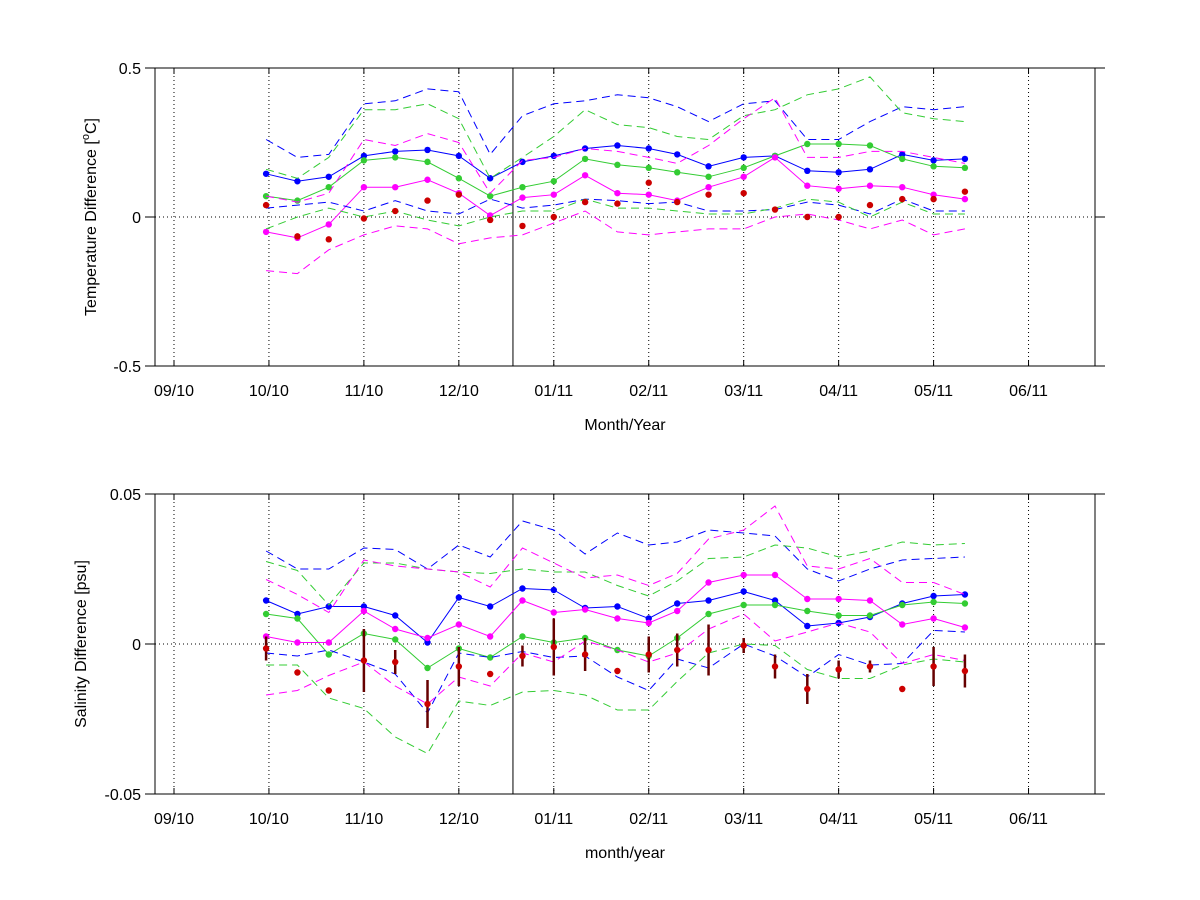  I want to click on temperature-y-tick-label: -0.5, so click(127, 367).